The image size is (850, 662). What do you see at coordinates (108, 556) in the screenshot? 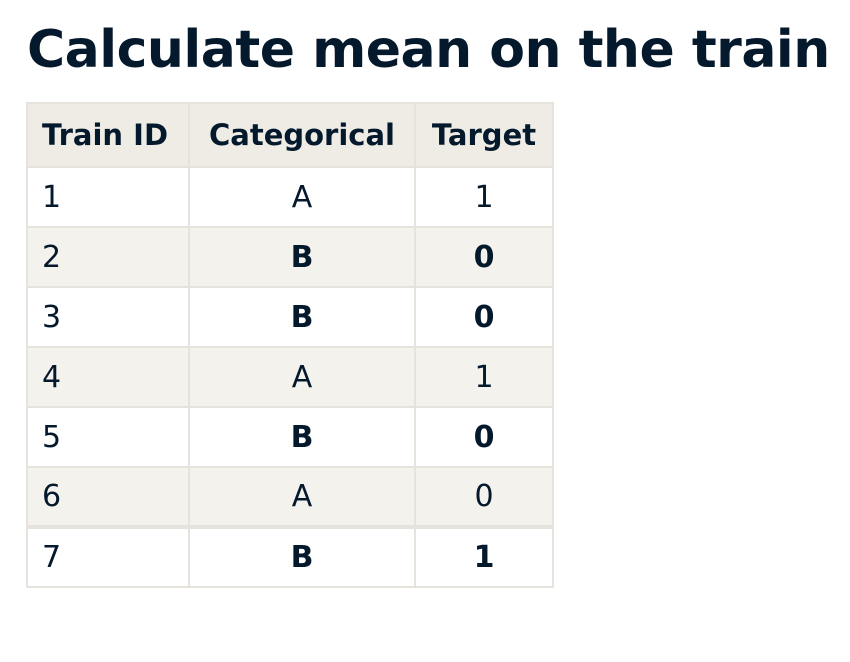
I see `cell-train-id: 7` at bounding box center [108, 556].